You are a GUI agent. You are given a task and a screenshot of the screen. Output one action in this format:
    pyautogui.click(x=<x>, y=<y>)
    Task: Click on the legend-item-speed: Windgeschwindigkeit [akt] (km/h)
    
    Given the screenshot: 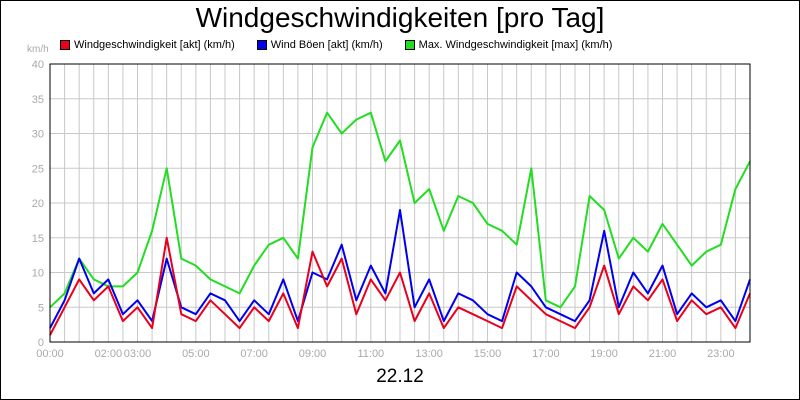 What is the action you would take?
    pyautogui.click(x=147, y=45)
    